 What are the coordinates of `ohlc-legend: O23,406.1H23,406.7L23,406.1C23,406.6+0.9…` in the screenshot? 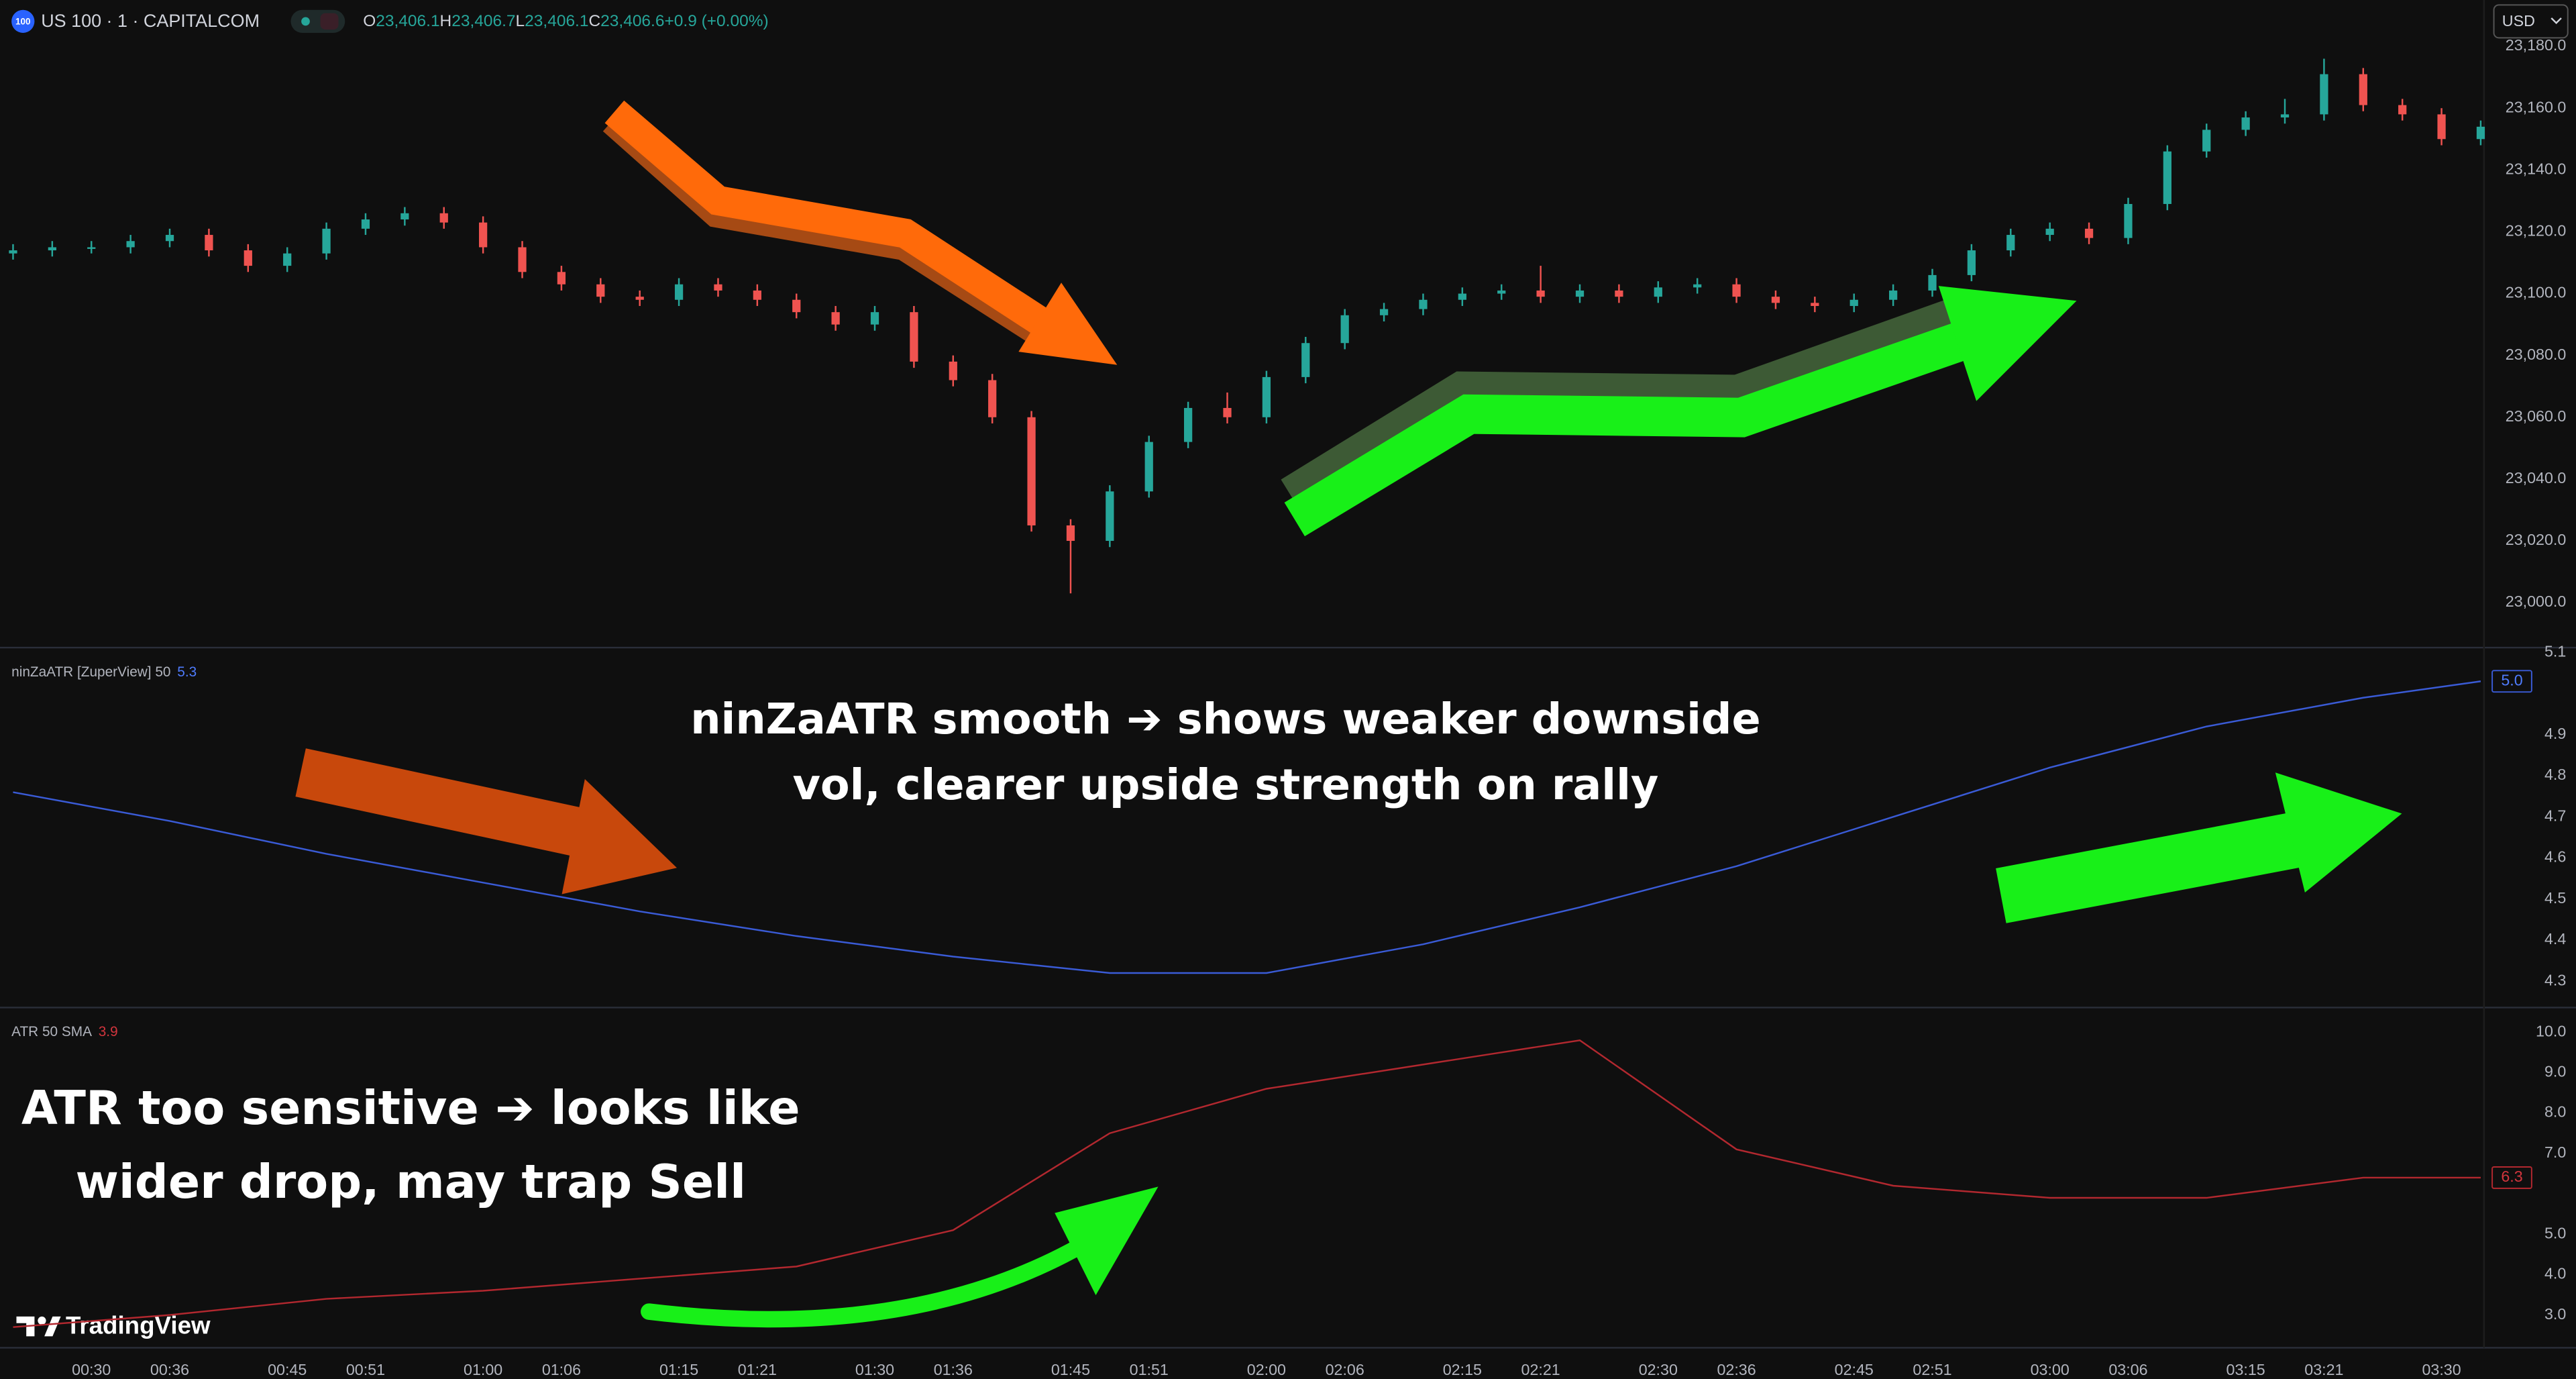 It's located at (565, 22).